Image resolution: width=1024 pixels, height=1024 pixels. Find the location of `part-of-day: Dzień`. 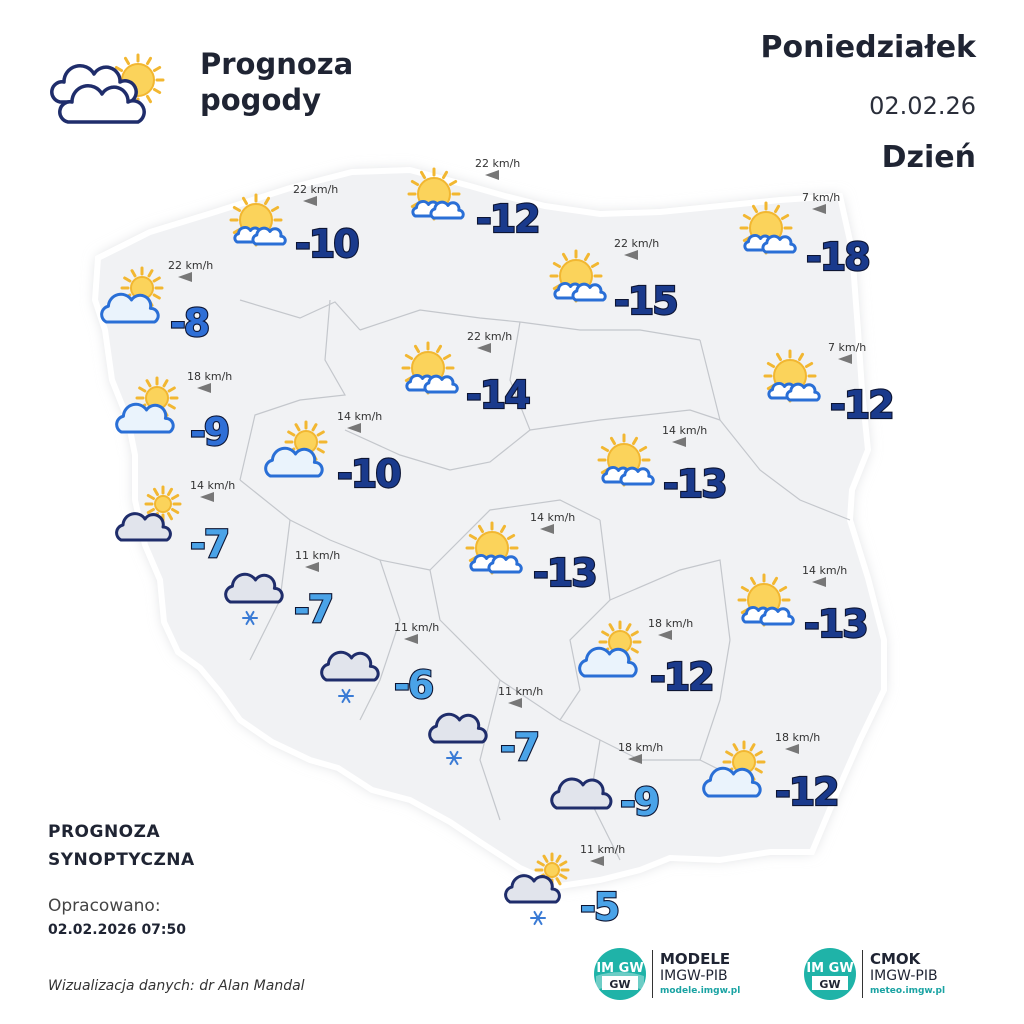

part-of-day: Dzień is located at coordinates (928, 157).